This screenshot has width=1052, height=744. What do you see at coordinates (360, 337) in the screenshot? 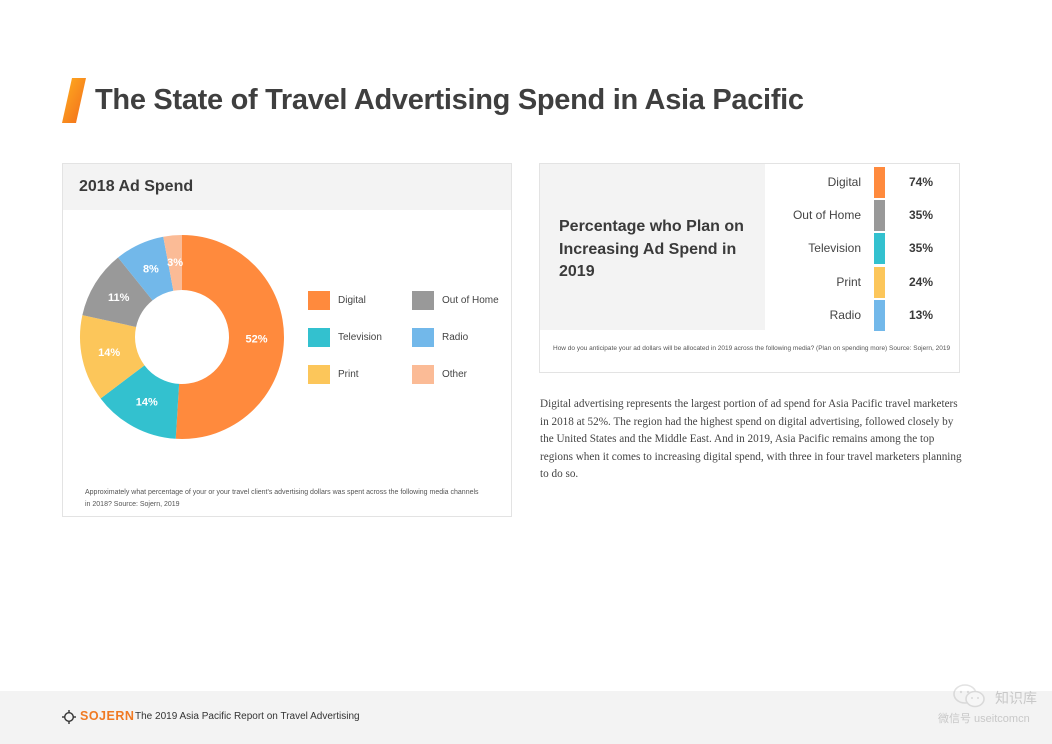
I see `legend-label: Television` at bounding box center [360, 337].